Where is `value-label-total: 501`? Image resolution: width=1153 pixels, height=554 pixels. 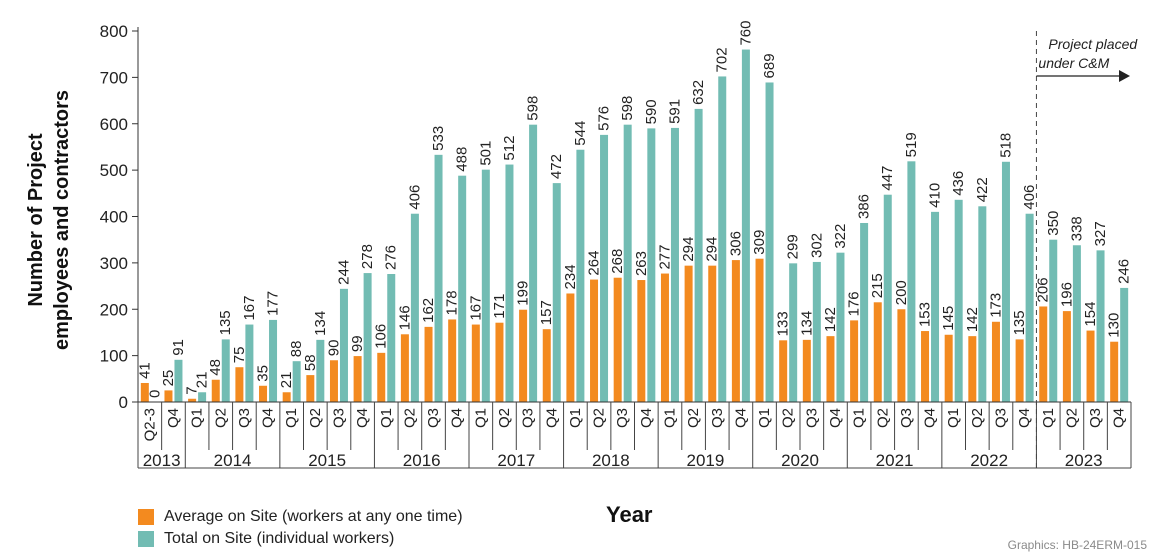
value-label-total: 501 is located at coordinates (485, 153).